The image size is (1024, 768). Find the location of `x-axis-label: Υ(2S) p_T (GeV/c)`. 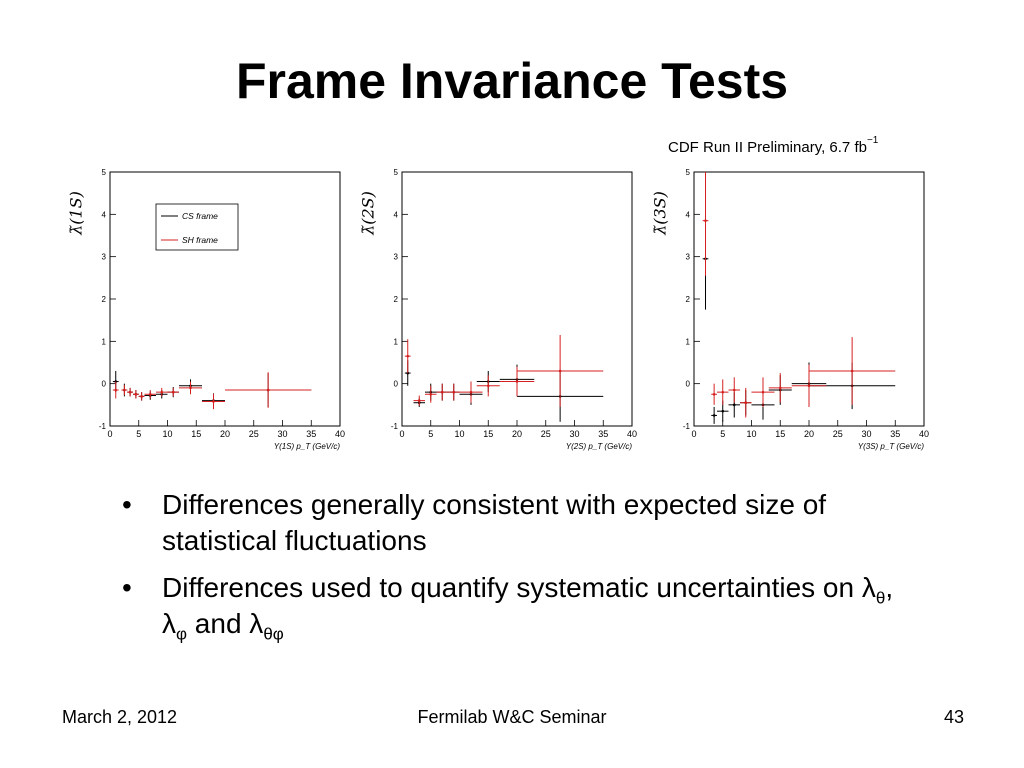

x-axis-label: Υ(2S) p_T (GeV/c) is located at coordinates (599, 446).